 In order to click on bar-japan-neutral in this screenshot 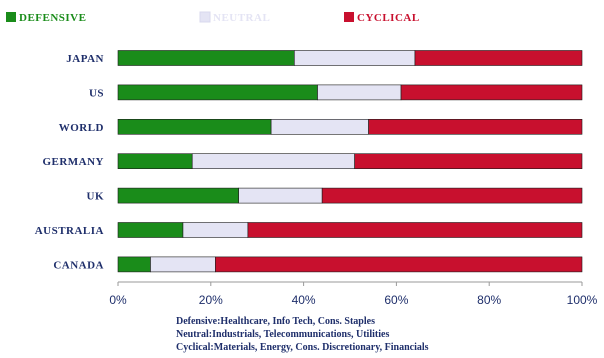, I will do `click(355, 58)`.